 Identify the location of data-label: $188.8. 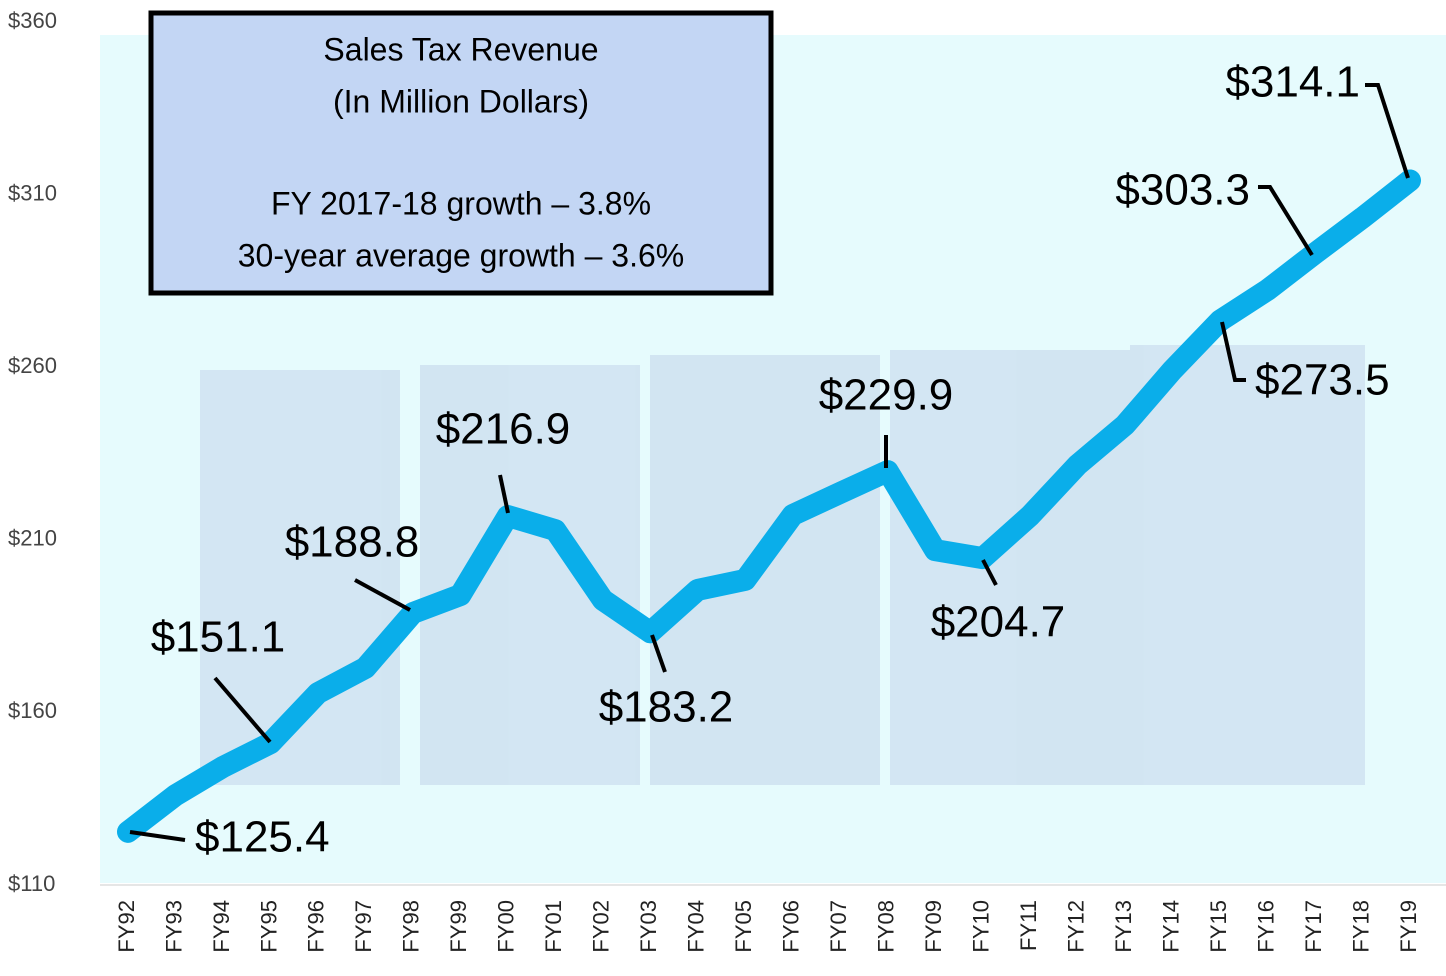
(352, 542).